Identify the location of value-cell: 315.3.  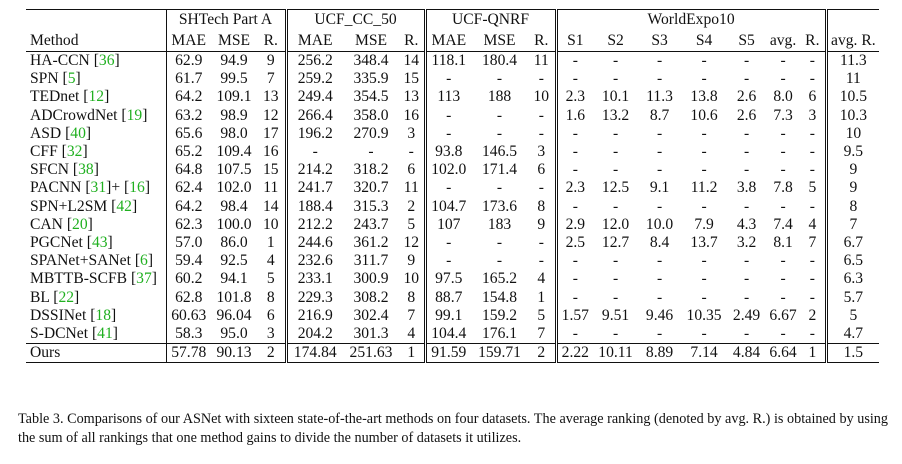
(371, 206).